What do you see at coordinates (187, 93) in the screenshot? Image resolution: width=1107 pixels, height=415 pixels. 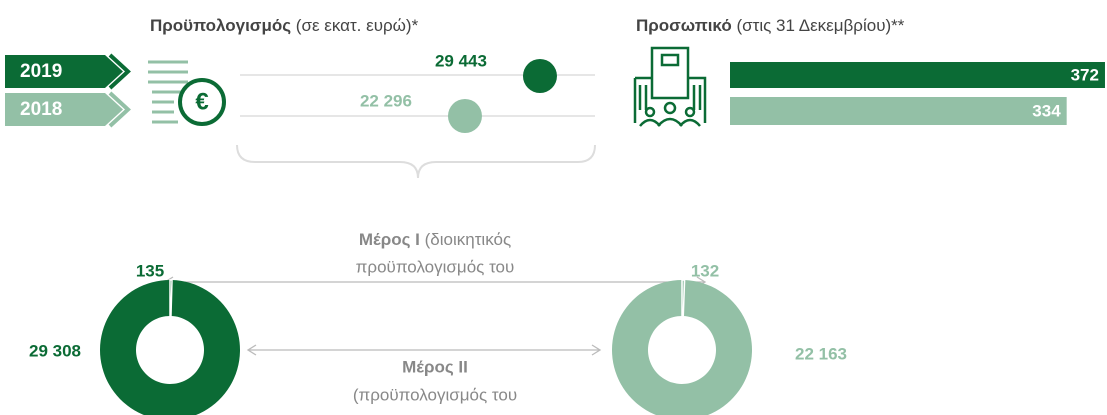 I see `coins-icon: €` at bounding box center [187, 93].